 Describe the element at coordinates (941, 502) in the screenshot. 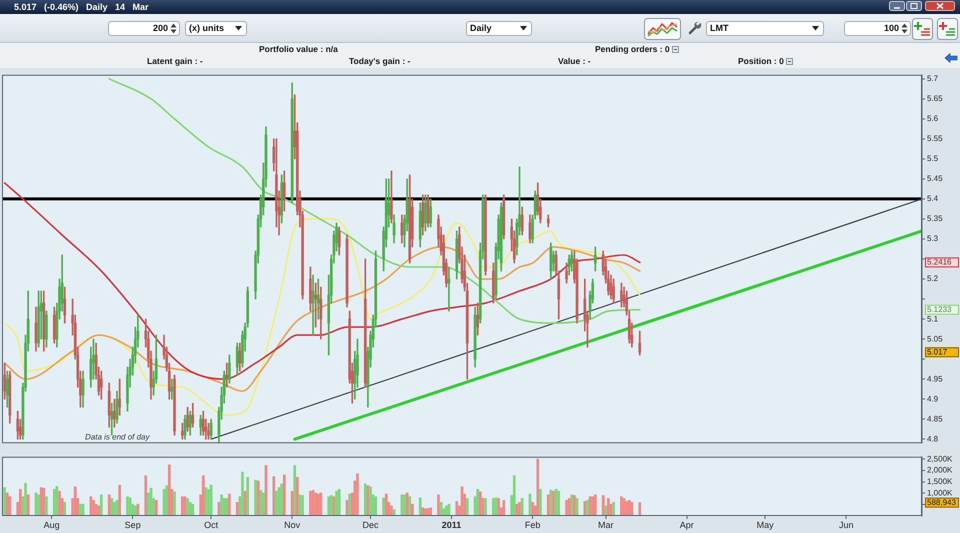

I see `y-tick-label: 588,943` at that location.